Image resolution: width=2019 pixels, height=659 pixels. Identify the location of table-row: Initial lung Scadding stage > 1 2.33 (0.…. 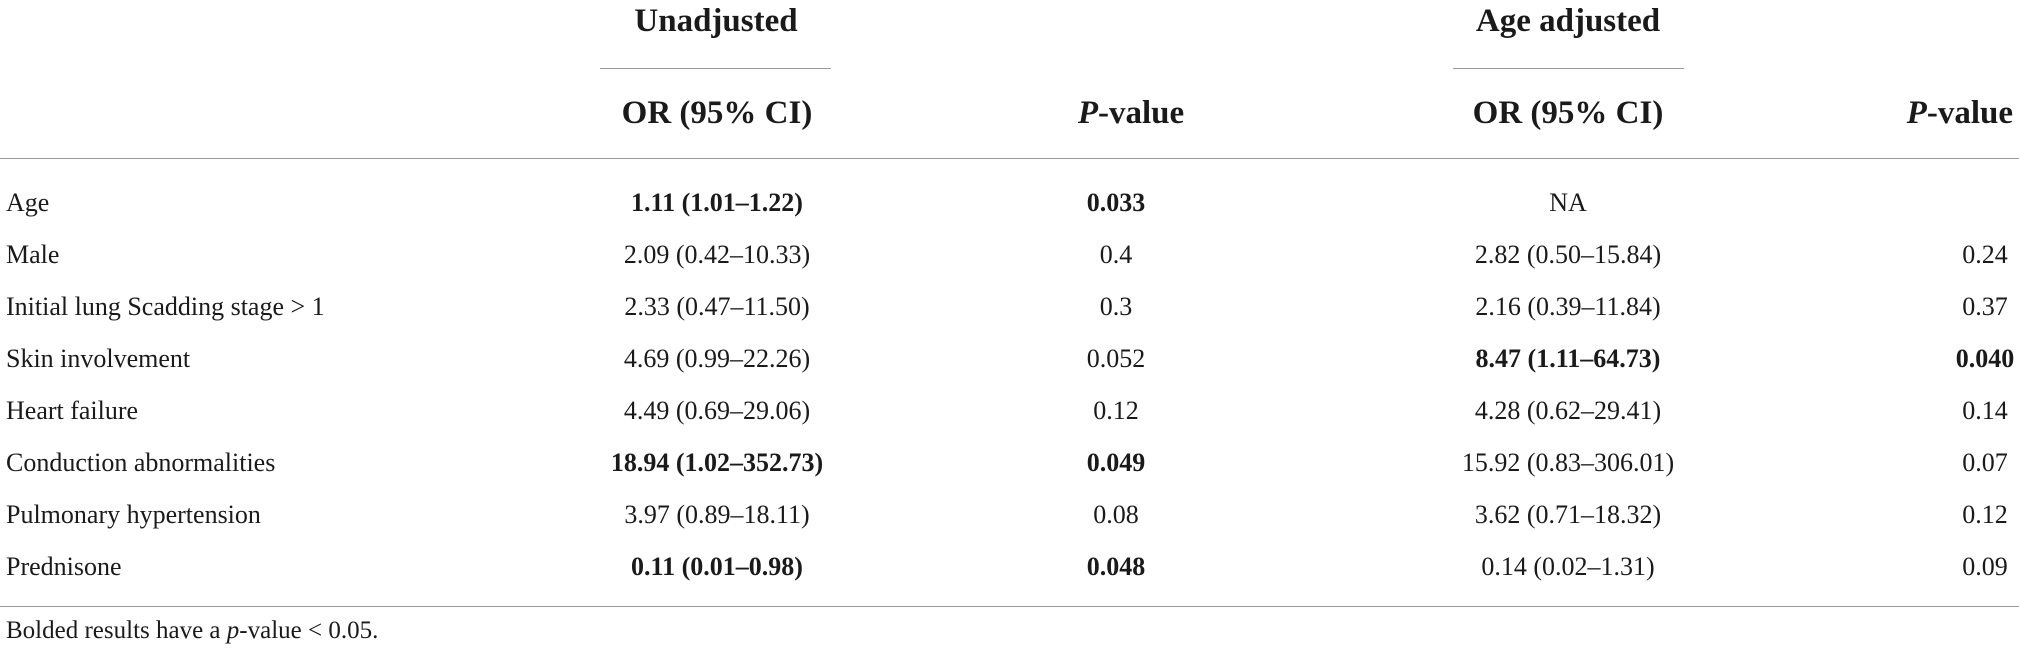
(1009, 307).